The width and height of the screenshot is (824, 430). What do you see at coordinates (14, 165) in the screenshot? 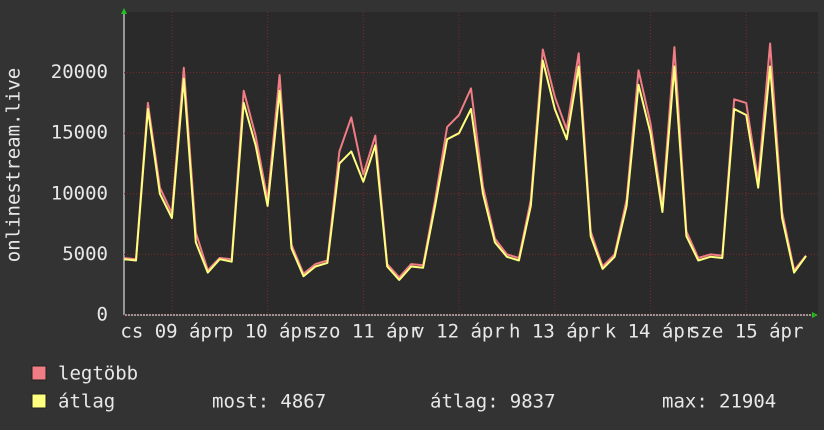
I see `y-axis-label: onlinestream.live` at bounding box center [14, 165].